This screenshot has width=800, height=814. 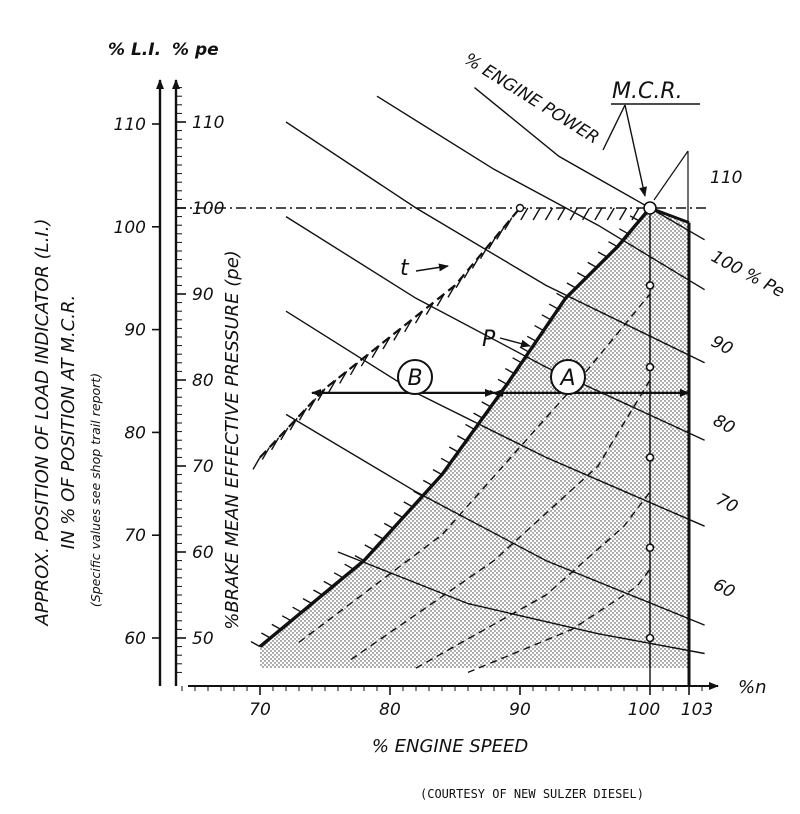 I want to click on pe-label-60: 60, so click(x=724, y=589).